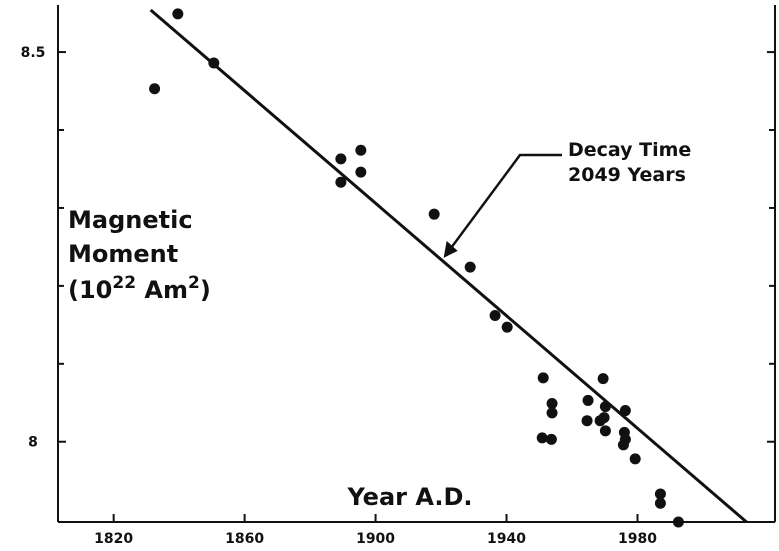  What do you see at coordinates (244, 539) in the screenshot?
I see `x-tick-label: 1860` at bounding box center [244, 539].